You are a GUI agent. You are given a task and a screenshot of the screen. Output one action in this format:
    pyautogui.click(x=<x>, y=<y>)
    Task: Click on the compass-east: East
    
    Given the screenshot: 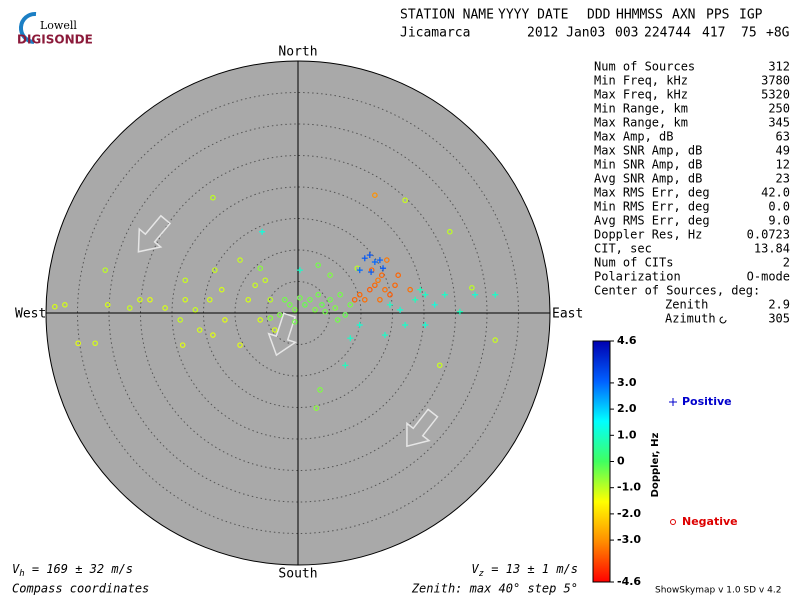 What is the action you would take?
    pyautogui.click(x=567, y=314)
    